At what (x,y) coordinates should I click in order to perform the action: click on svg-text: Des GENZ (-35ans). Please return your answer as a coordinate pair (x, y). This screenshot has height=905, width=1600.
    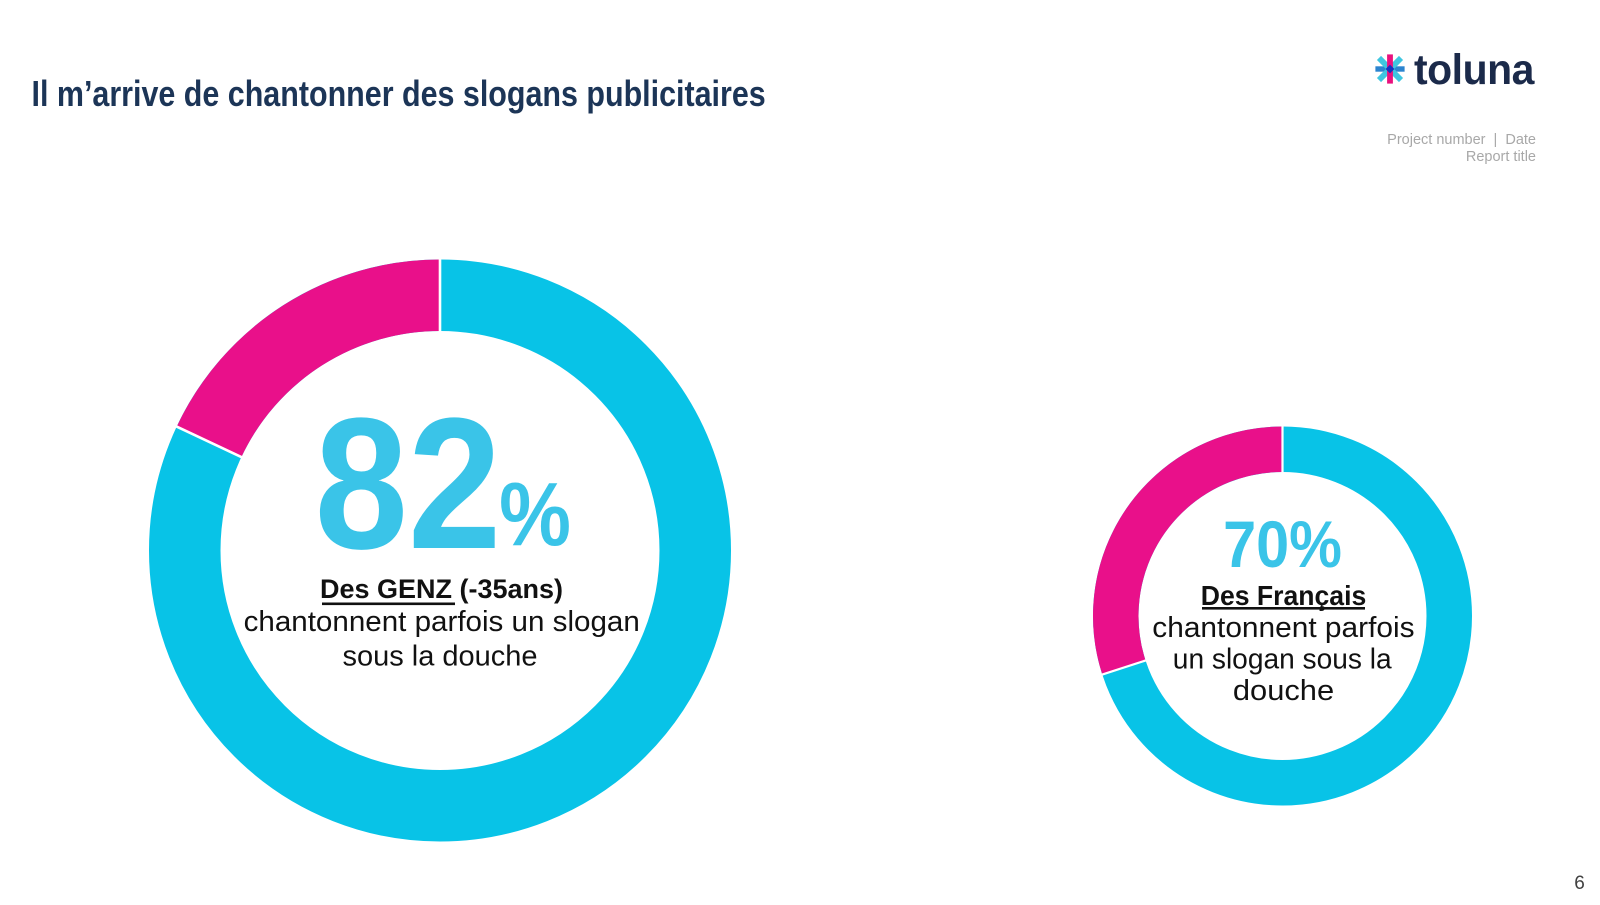
    Looking at the image, I should click on (441, 589).